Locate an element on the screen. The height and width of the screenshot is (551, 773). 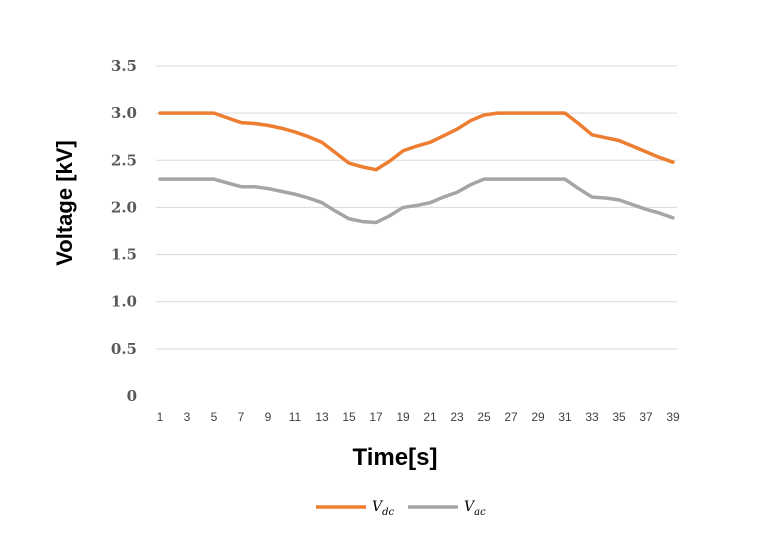
y-tick-label: 0 is located at coordinates (132, 396).